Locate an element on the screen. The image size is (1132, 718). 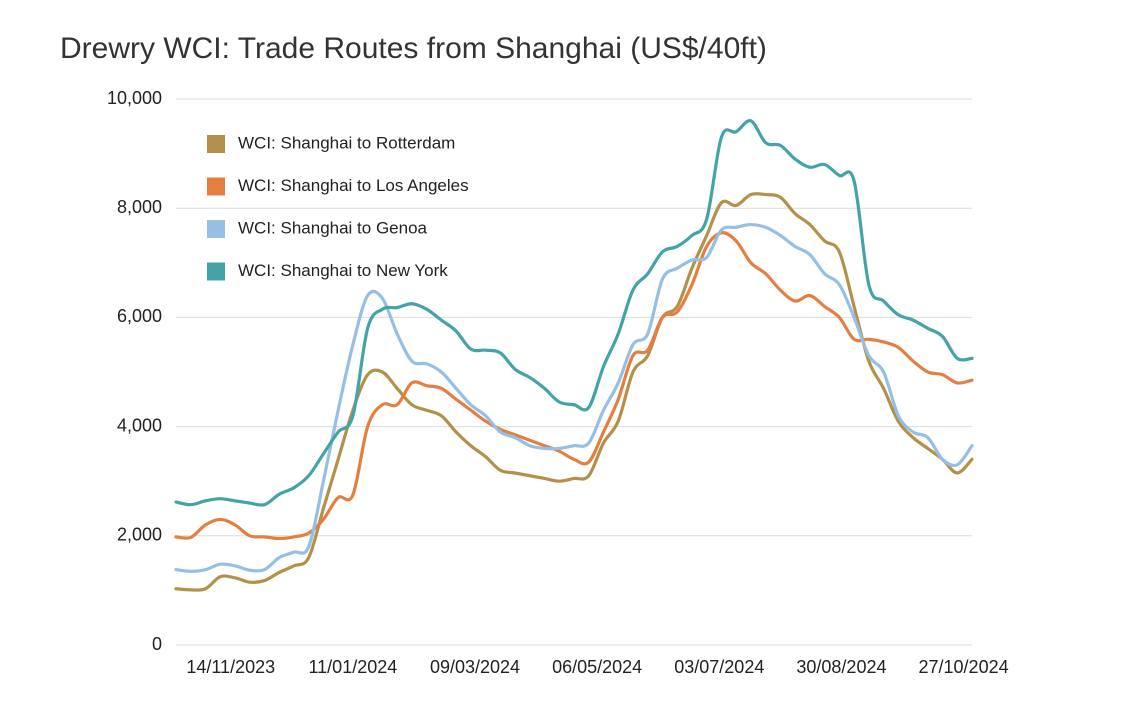
x-tick-label: 14/11/2023 is located at coordinates (230, 667).